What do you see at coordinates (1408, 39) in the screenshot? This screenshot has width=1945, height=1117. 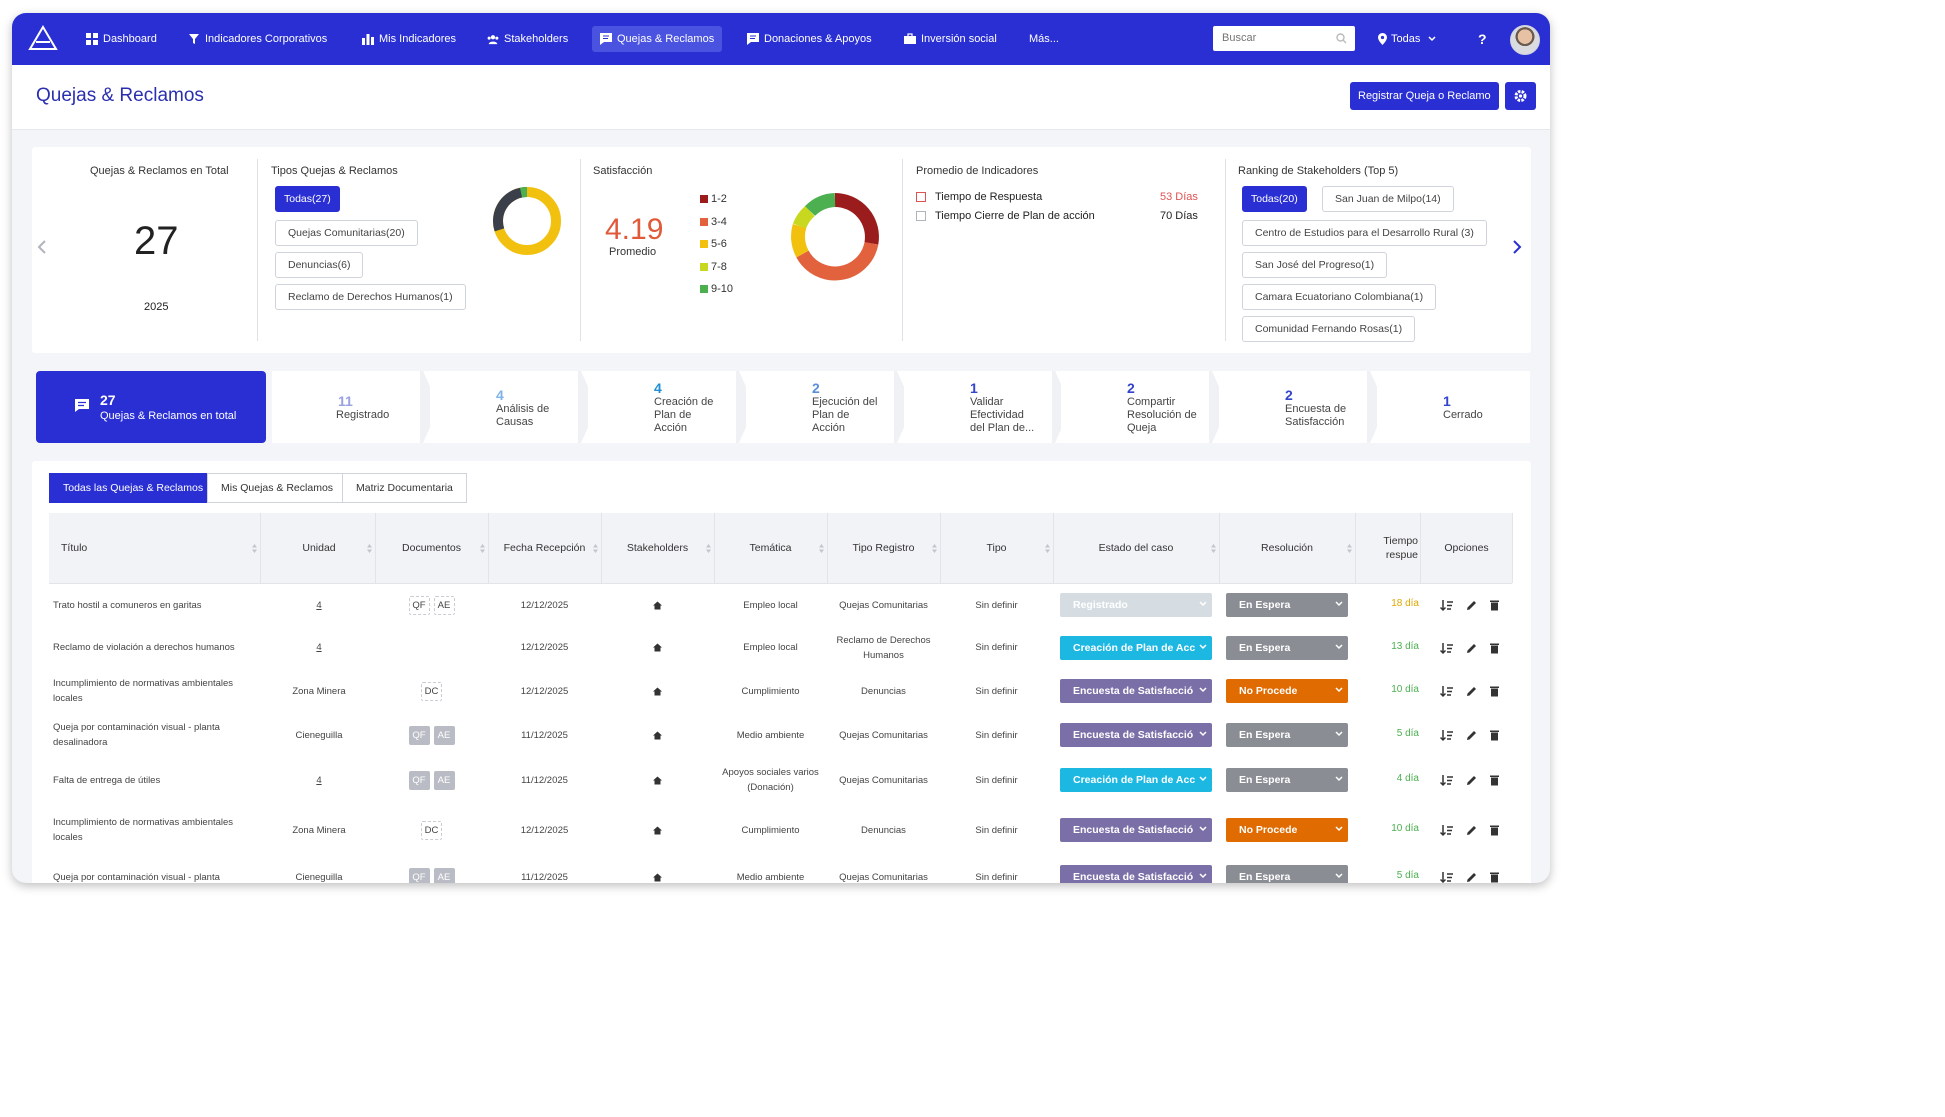 I see `location-selector: Todas` at bounding box center [1408, 39].